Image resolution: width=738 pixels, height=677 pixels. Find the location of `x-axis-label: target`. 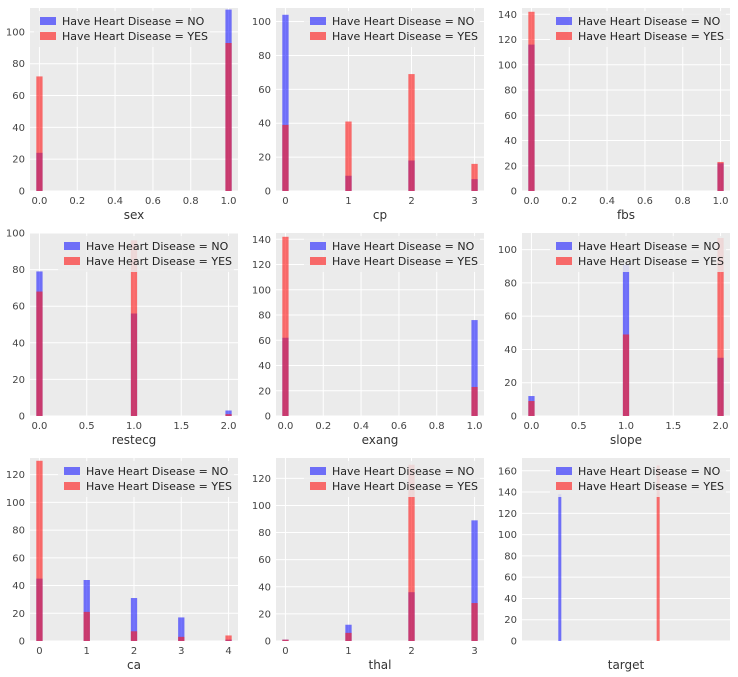

x-axis-label: target is located at coordinates (626, 665).